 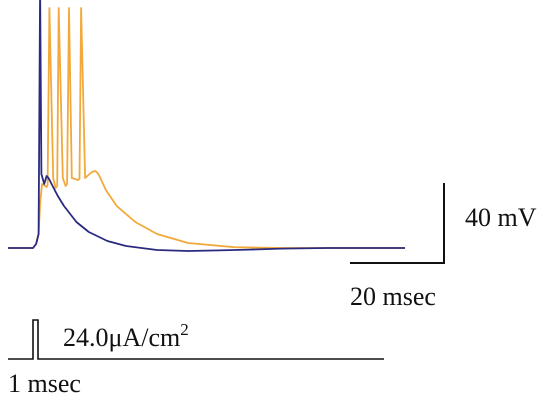 What do you see at coordinates (393, 296) in the screenshot?
I see `scale-bar-time-label: 20 msec` at bounding box center [393, 296].